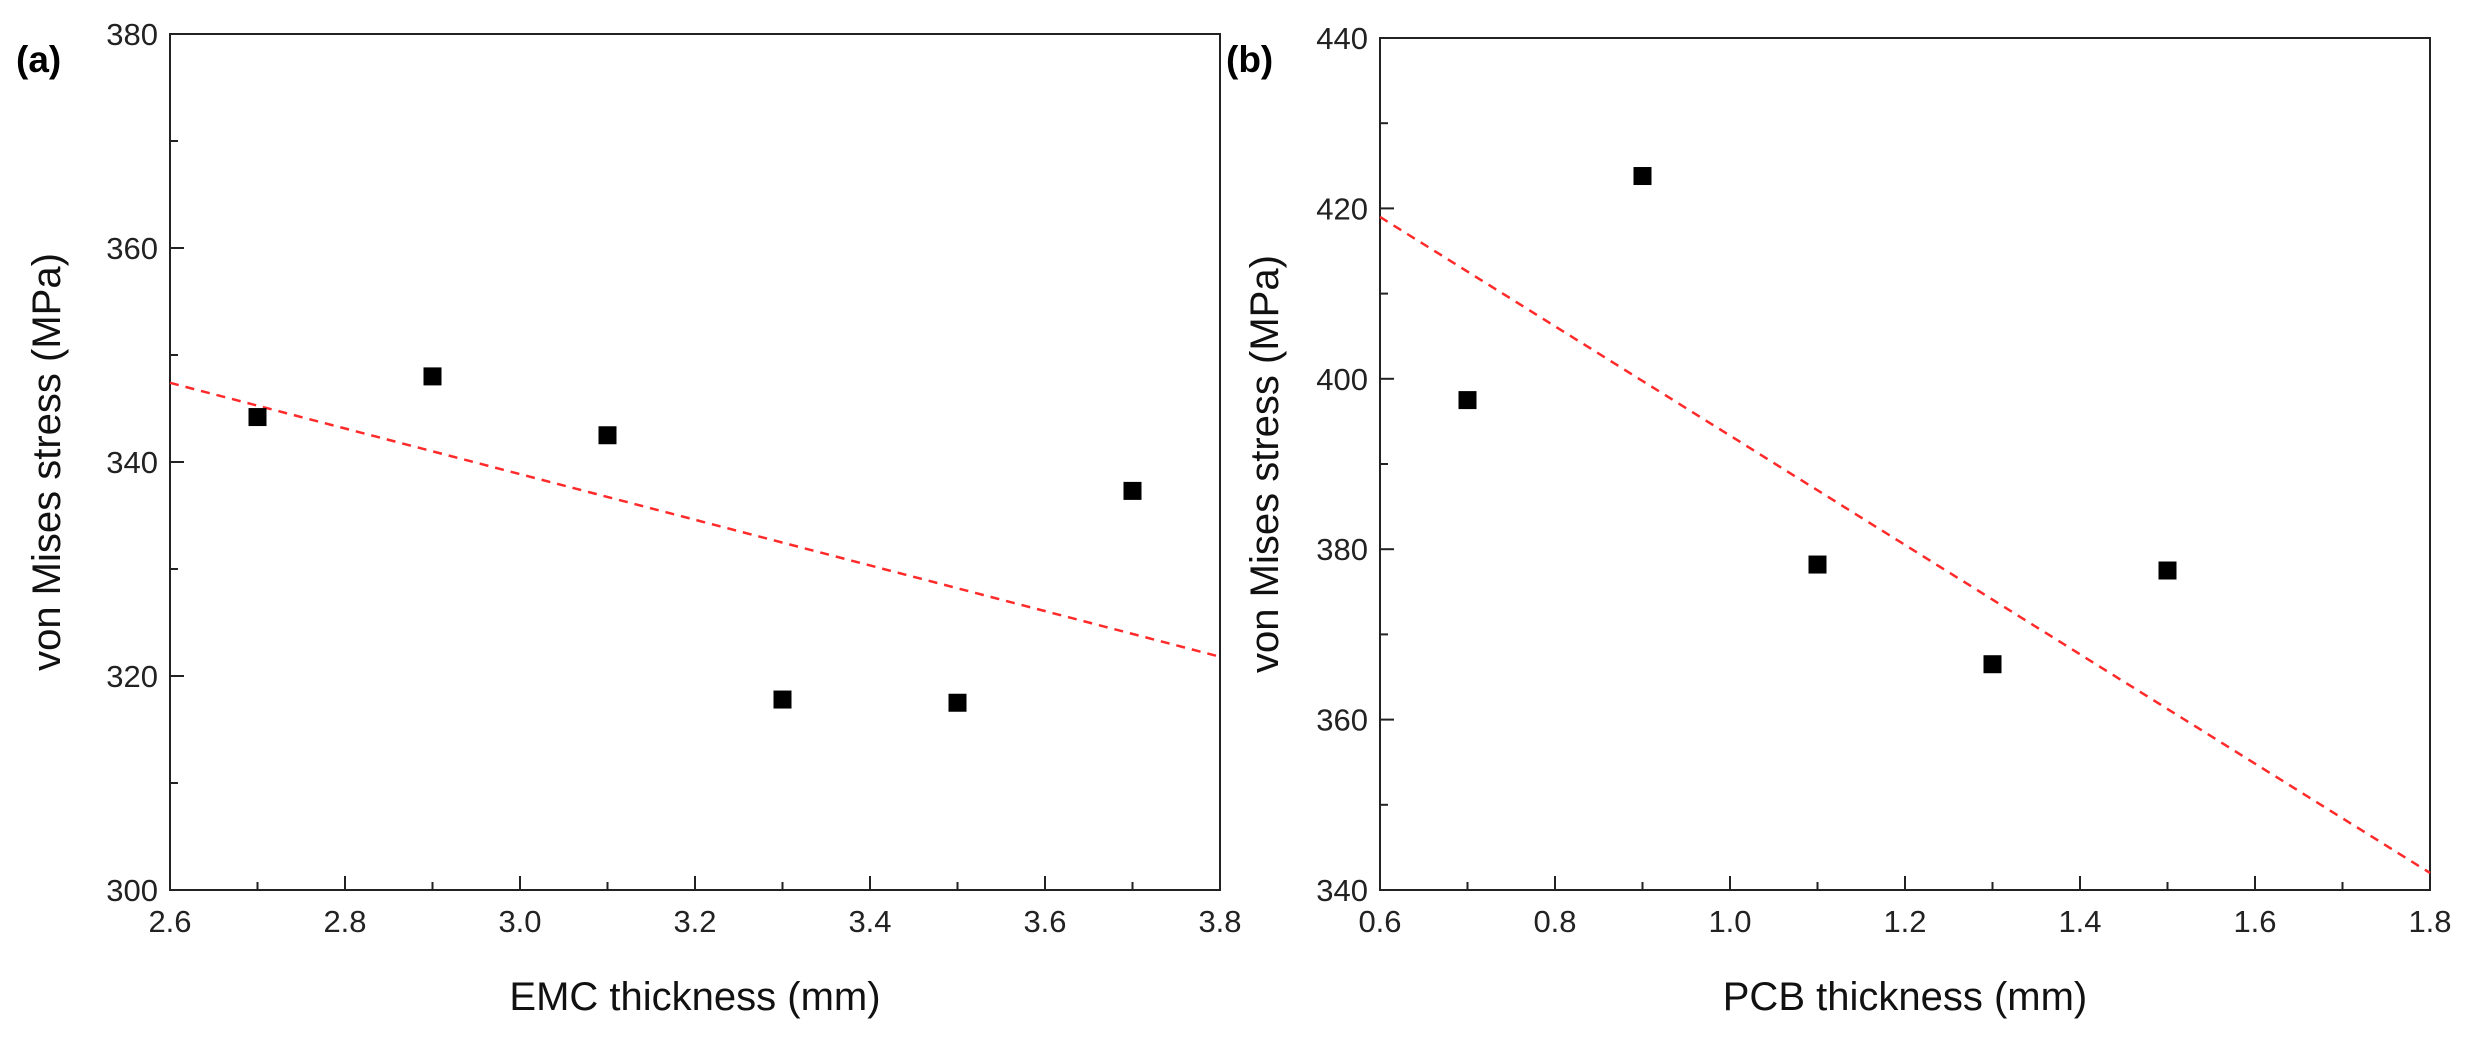 Image resolution: width=2479 pixels, height=1037 pixels. What do you see at coordinates (1905, 997) in the screenshot?
I see `x-axis-title: PCB thickness (mm)` at bounding box center [1905, 997].